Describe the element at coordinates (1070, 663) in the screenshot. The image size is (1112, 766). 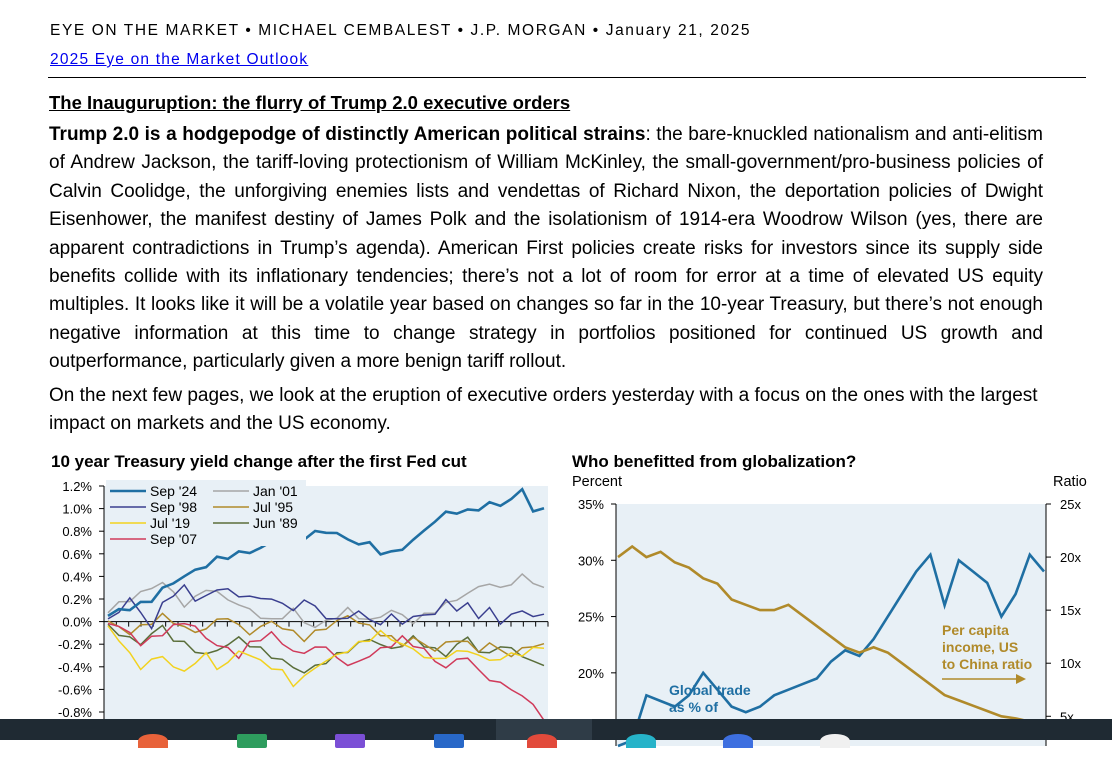
I see `right-tick-label: 10x` at that location.